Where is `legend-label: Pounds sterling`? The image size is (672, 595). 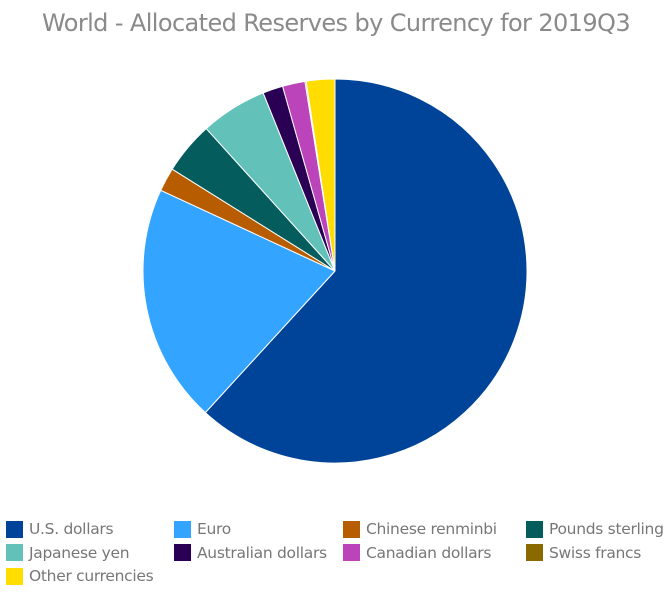 legend-label: Pounds sterling is located at coordinates (606, 529).